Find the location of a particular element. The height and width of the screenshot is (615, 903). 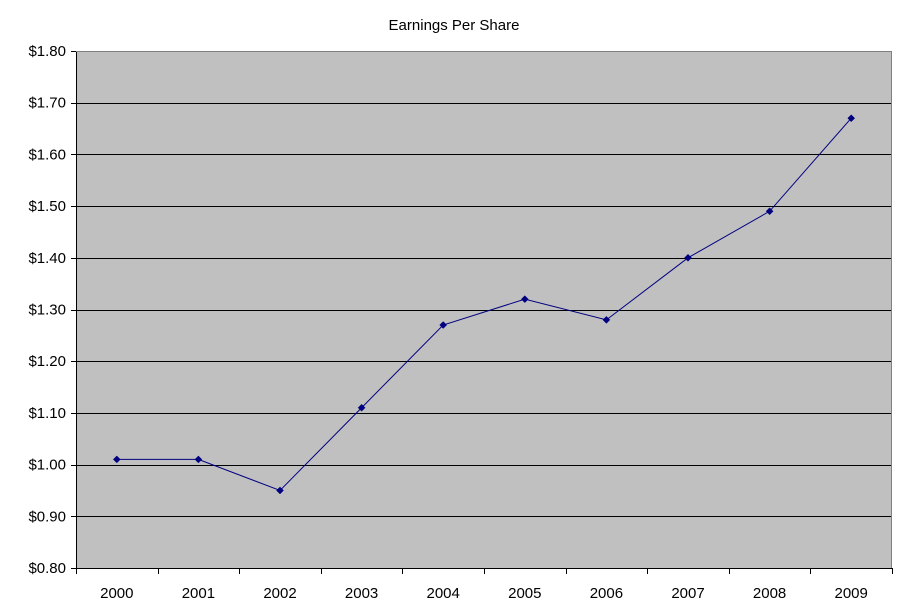

x-tick-label: 2002 is located at coordinates (279, 593).